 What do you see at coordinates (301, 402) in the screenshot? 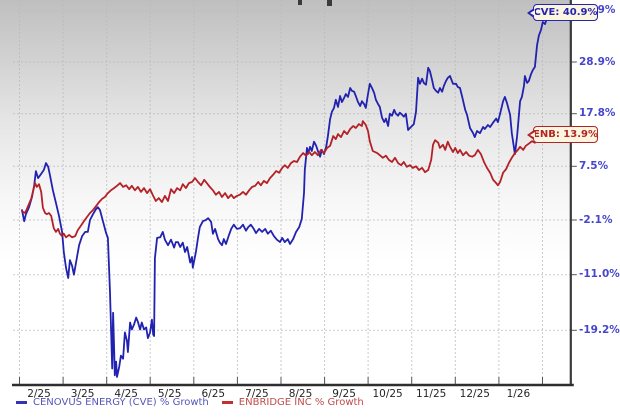
I see `enb-legend-label: ENBRIDGE INC % Growth` at bounding box center [301, 402].